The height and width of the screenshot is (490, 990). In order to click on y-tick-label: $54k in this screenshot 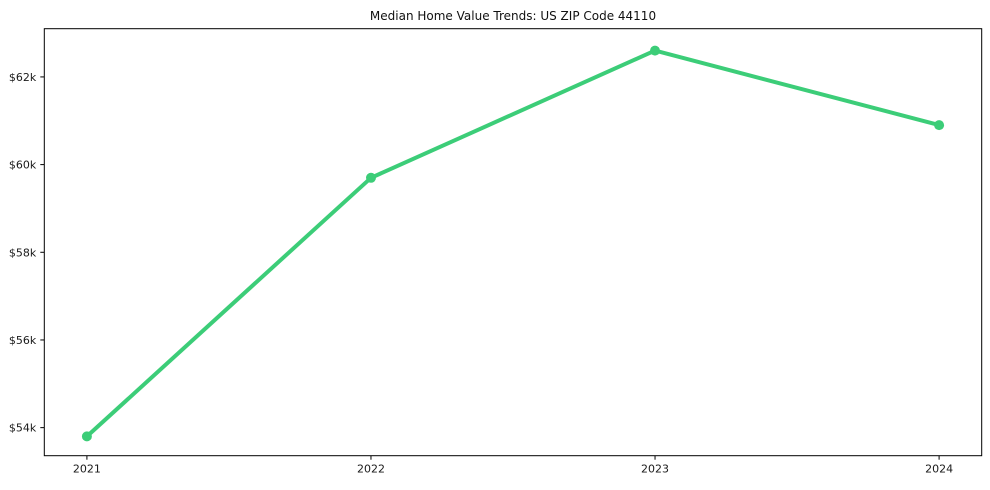, I will do `click(23, 428)`.